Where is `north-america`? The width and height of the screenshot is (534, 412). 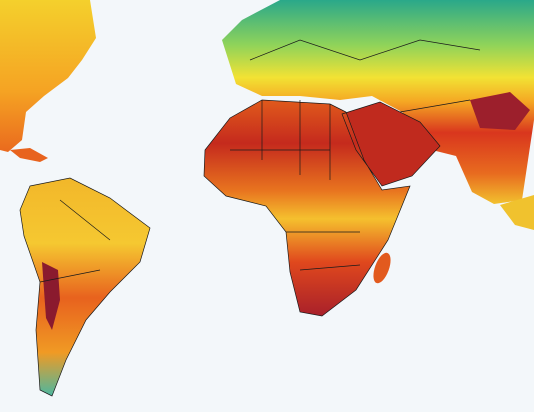 north-america is located at coordinates (48, 76).